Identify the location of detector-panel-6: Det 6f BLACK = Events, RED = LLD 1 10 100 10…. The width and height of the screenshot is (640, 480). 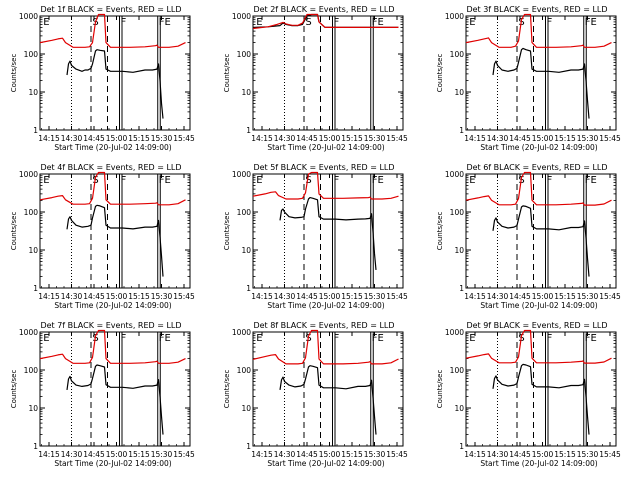
(528, 236).